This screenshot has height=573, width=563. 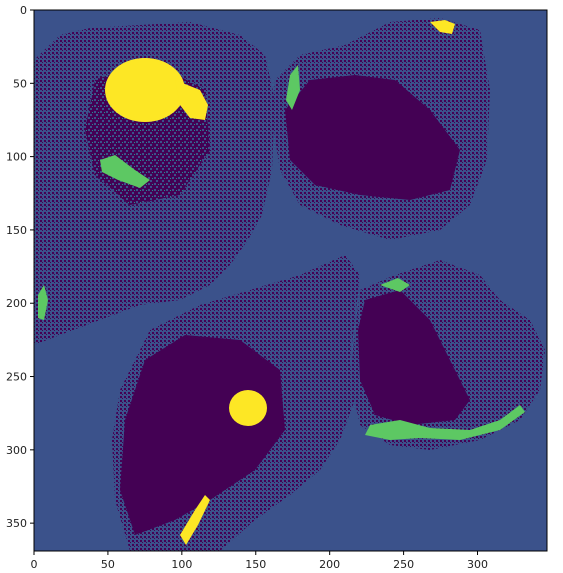 I want to click on y-tick-label: 300, so click(x=16, y=450).